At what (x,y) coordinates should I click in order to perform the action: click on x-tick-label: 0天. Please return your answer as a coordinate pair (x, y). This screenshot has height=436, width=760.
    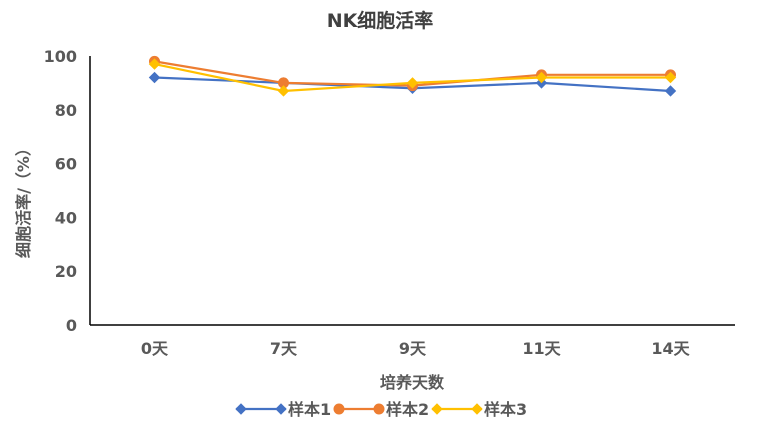
    Looking at the image, I should click on (155, 348).